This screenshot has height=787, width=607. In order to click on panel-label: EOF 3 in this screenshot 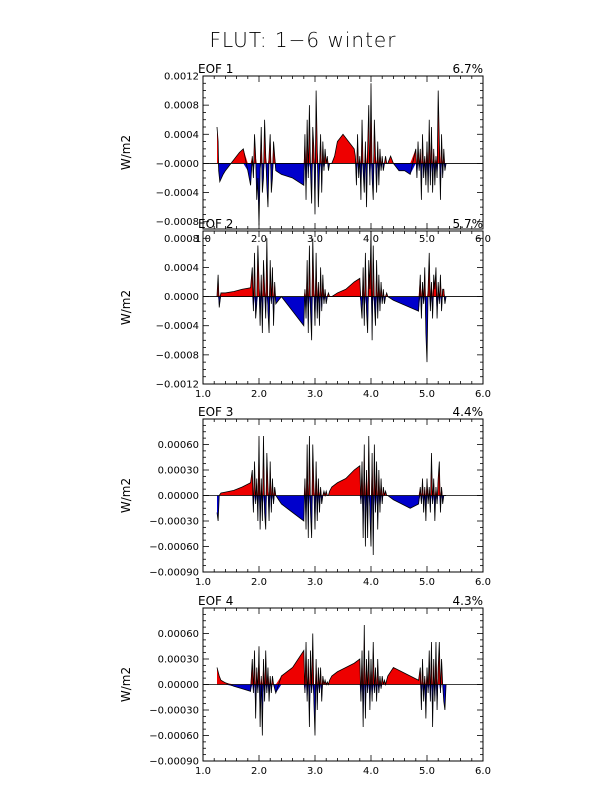, I will do `click(215, 412)`.